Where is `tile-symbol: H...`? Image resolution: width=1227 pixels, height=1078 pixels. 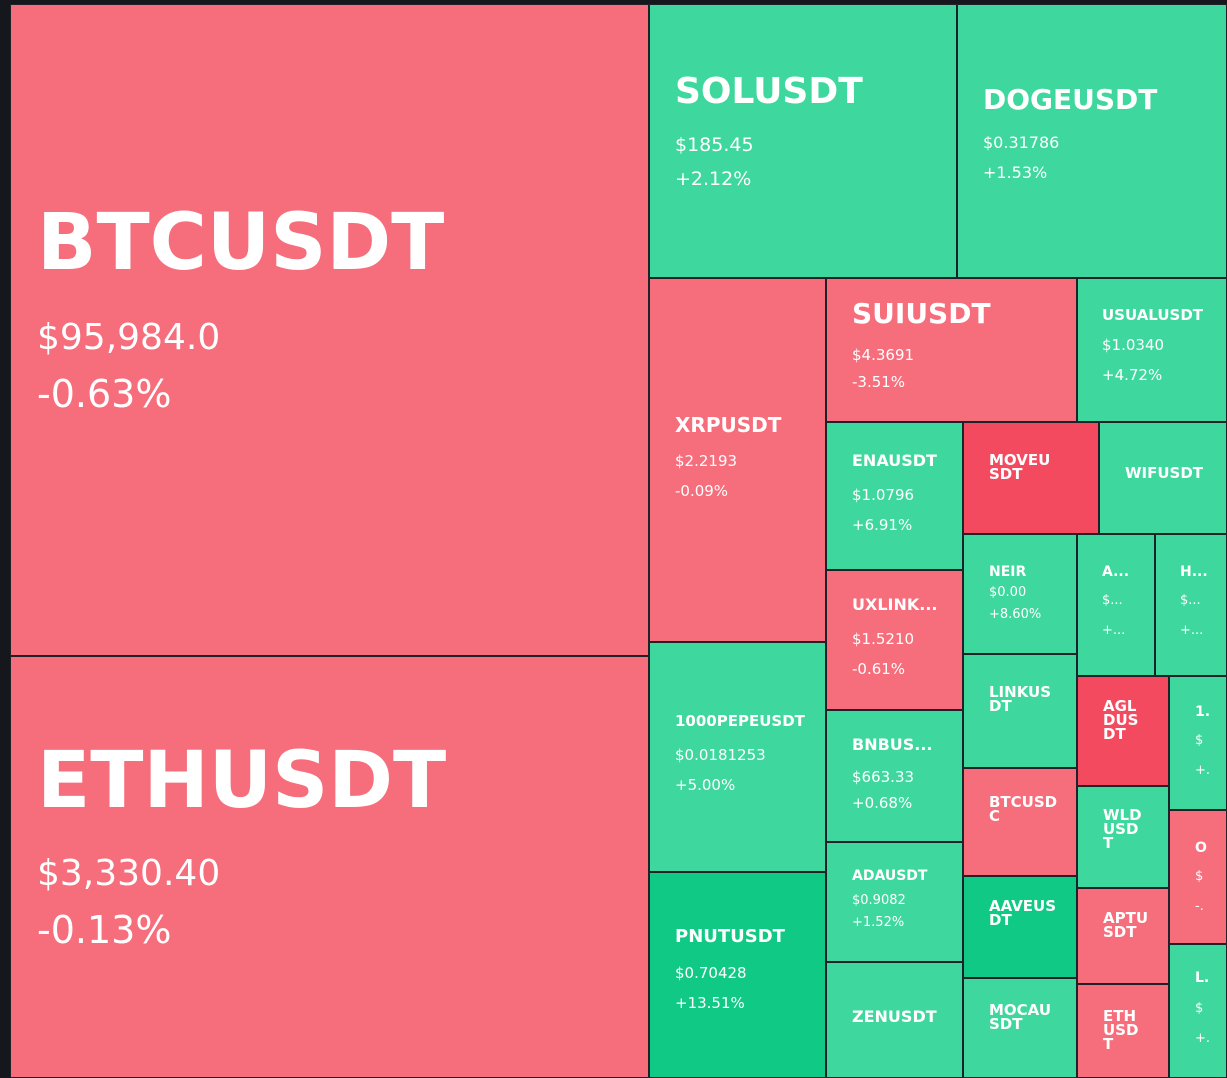 tile-symbol: H... is located at coordinates (1194, 572).